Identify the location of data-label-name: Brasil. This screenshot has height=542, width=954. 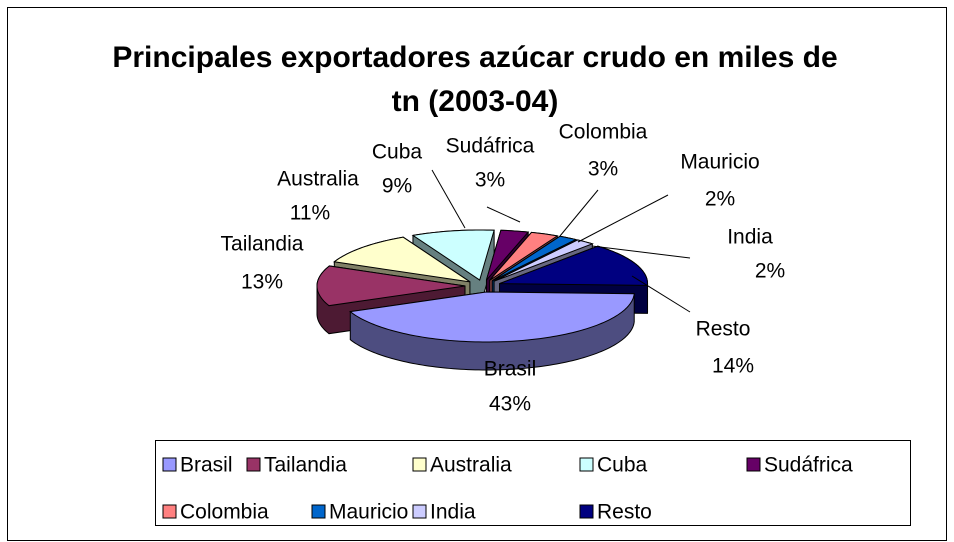
(510, 369).